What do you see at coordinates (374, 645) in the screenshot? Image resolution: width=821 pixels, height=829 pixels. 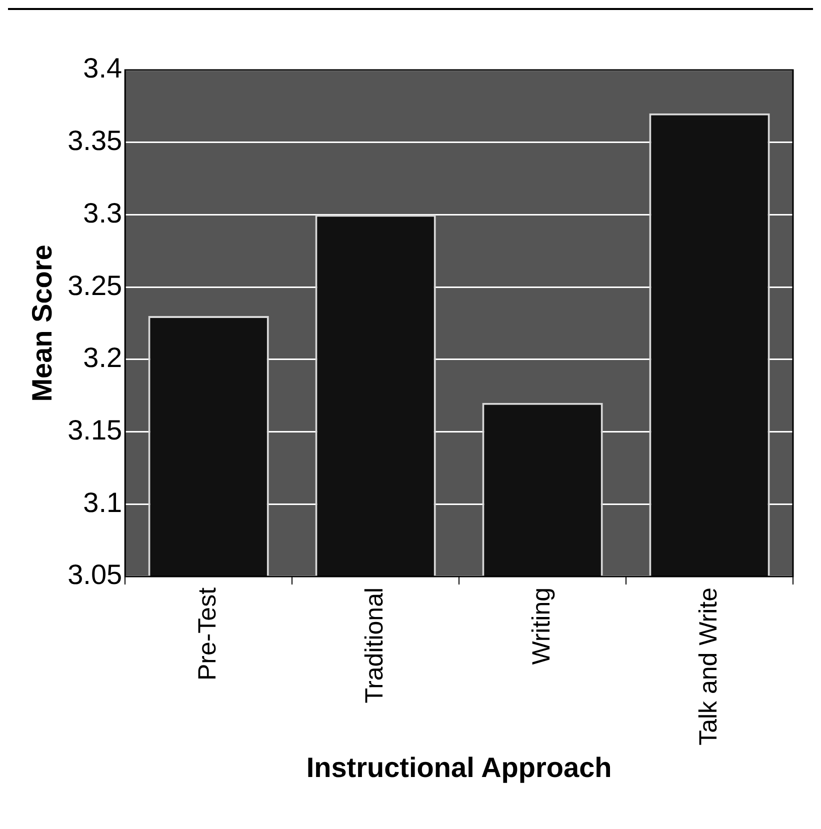 I see `x-tick-label: Traditional` at bounding box center [374, 645].